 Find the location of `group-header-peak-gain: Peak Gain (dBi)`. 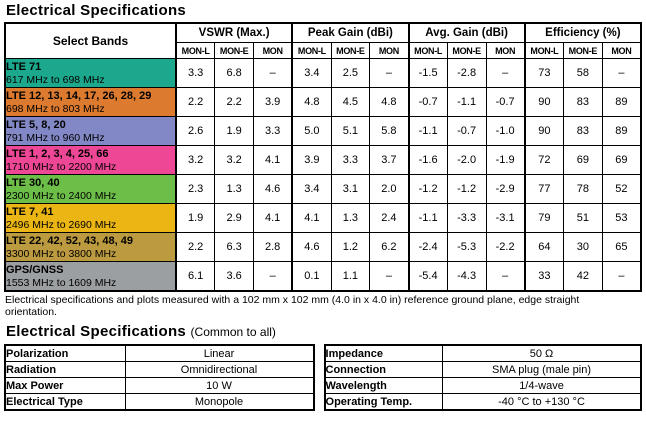

group-header-peak-gain: Peak Gain (dBi) is located at coordinates (350, 32).